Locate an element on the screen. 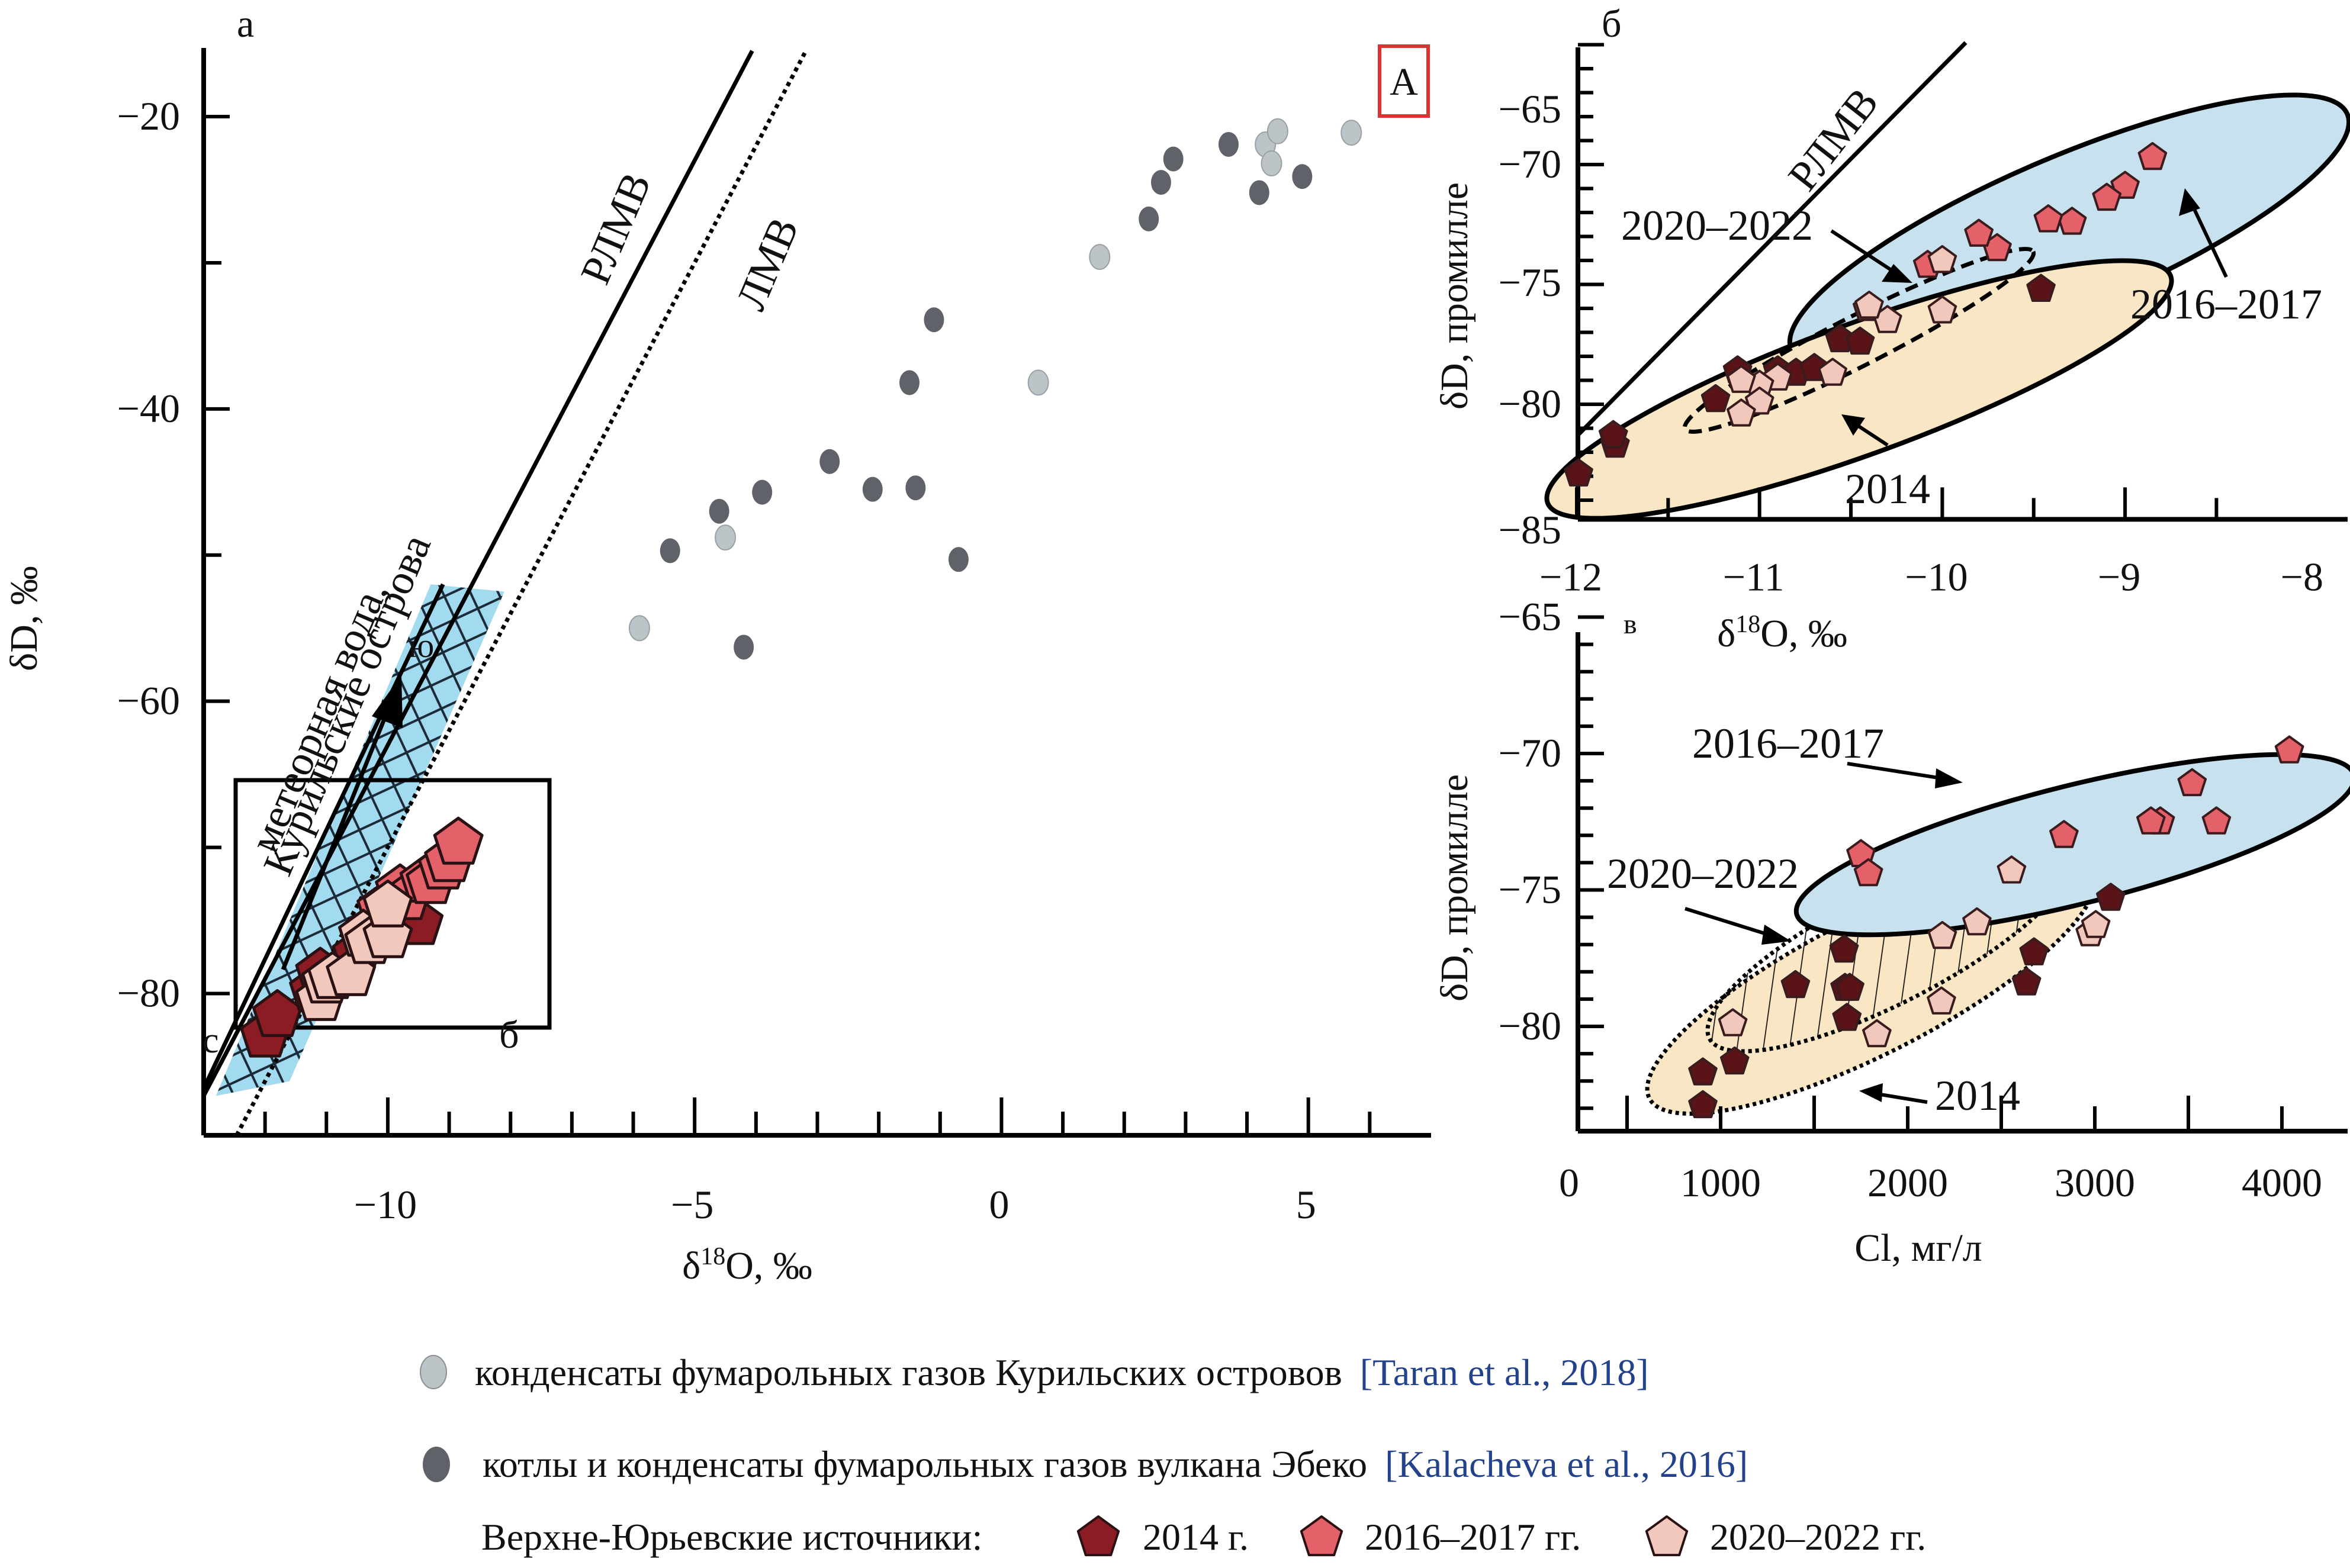 This screenshot has height=1568, width=2350. b-y-tick-label: −65 is located at coordinates (1530, 108).